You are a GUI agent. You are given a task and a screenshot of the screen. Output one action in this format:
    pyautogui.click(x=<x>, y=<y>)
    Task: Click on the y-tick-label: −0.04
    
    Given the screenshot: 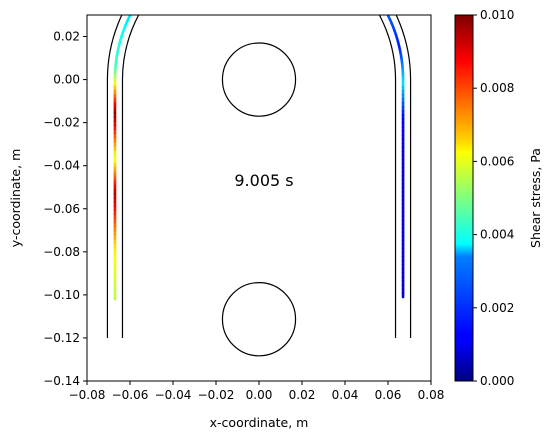 What is the action you would take?
    pyautogui.click(x=61, y=166)
    